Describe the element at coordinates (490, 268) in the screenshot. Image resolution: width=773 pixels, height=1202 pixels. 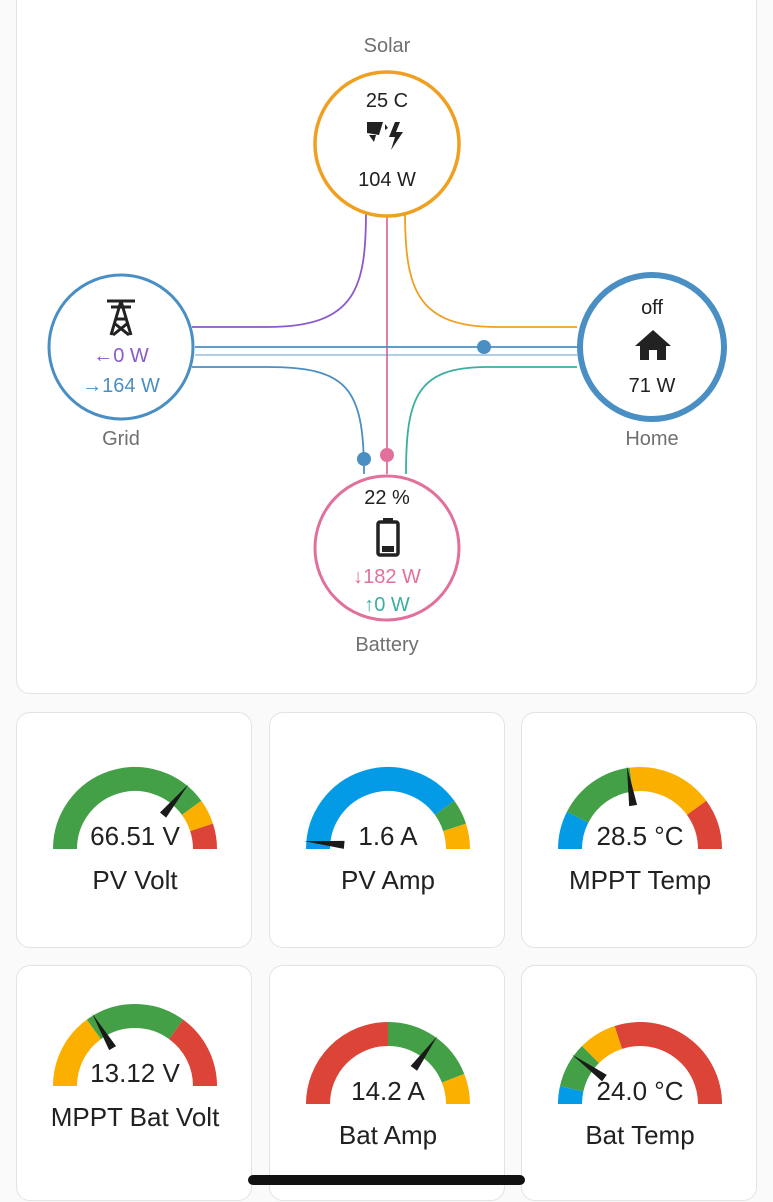
I see `flow-line-solar-home` at that location.